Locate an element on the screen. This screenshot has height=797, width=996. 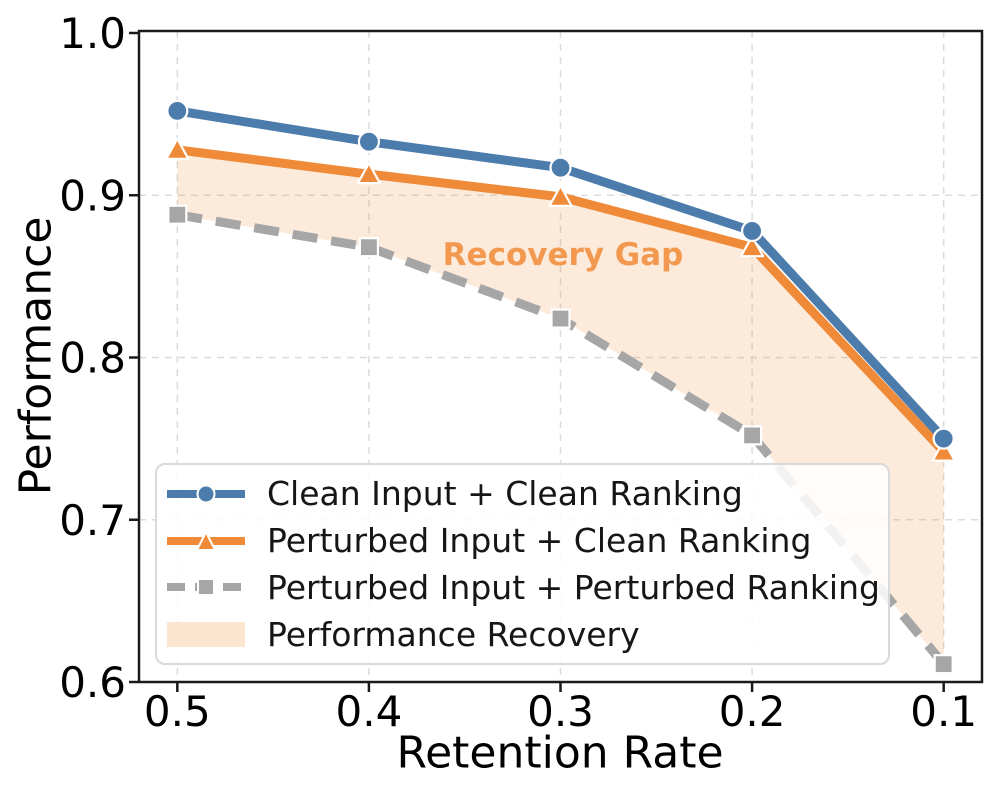
x-tick-label: 0.3 is located at coordinates (560, 711).